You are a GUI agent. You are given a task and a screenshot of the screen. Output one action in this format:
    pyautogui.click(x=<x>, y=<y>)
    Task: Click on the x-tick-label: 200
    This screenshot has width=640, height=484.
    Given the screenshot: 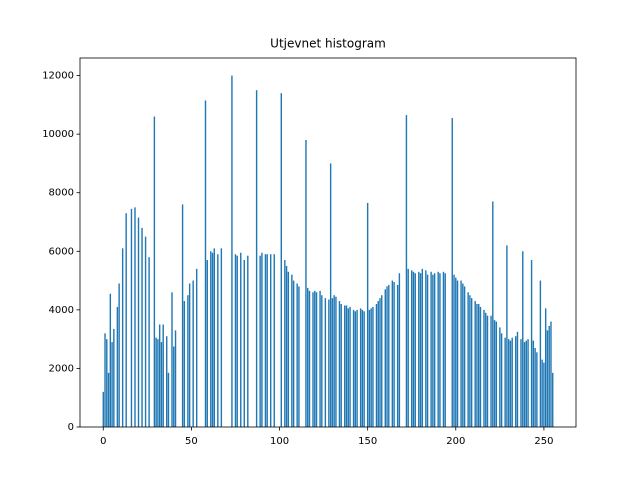 What is the action you would take?
    pyautogui.click(x=455, y=441)
    